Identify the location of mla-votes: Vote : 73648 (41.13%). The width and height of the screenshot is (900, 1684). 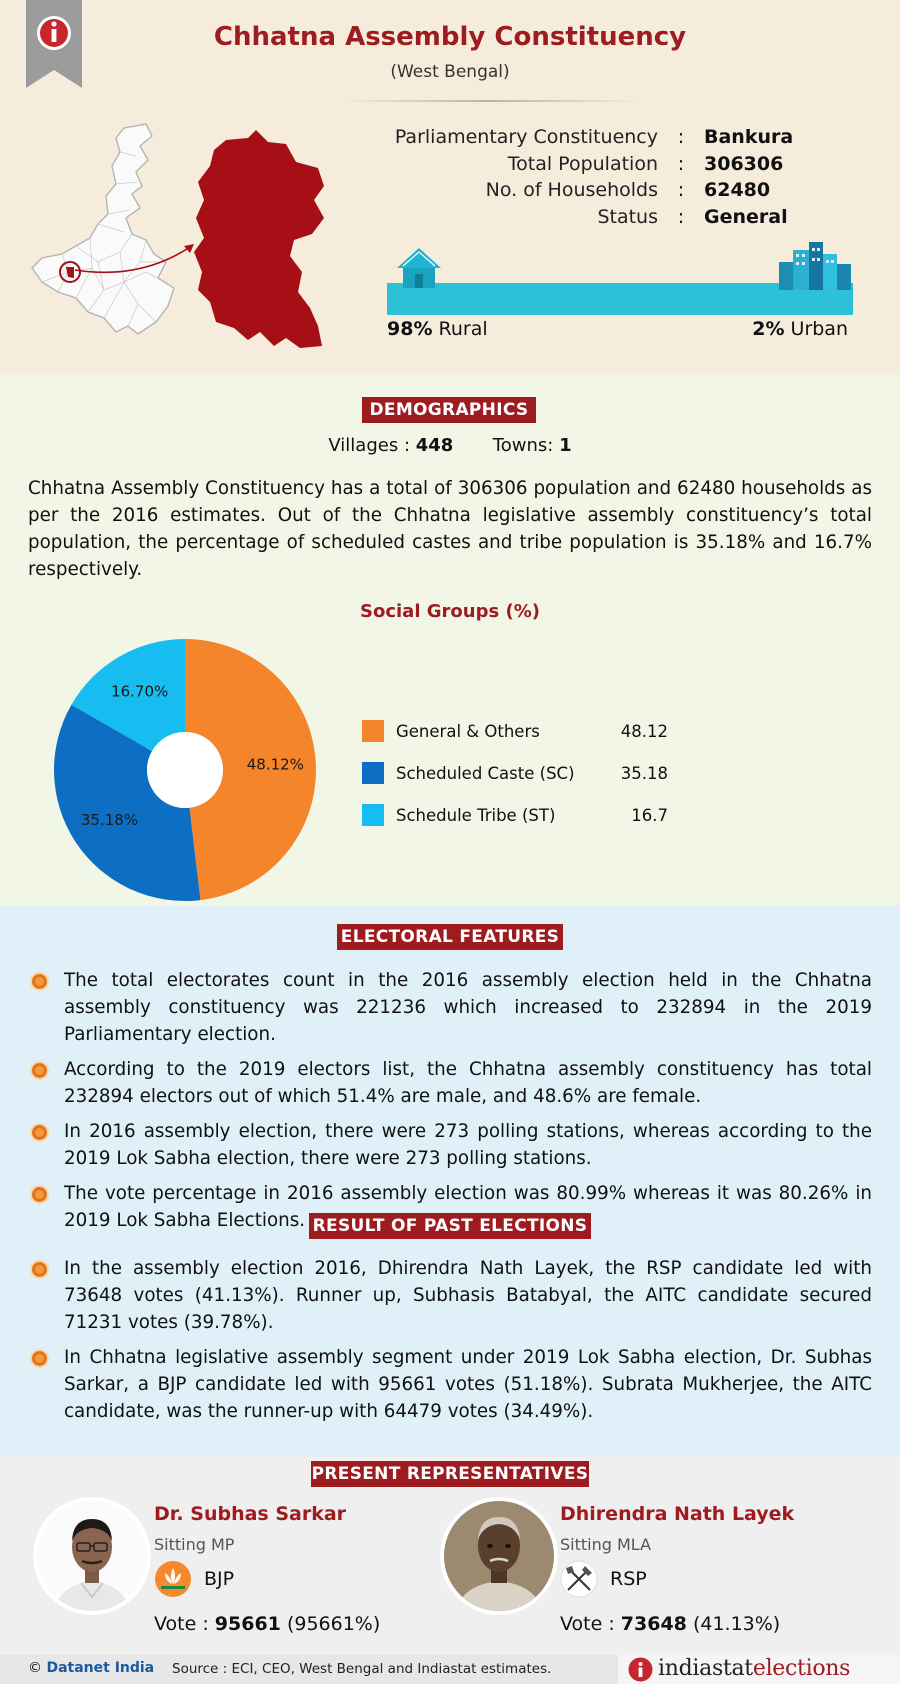
(670, 1624).